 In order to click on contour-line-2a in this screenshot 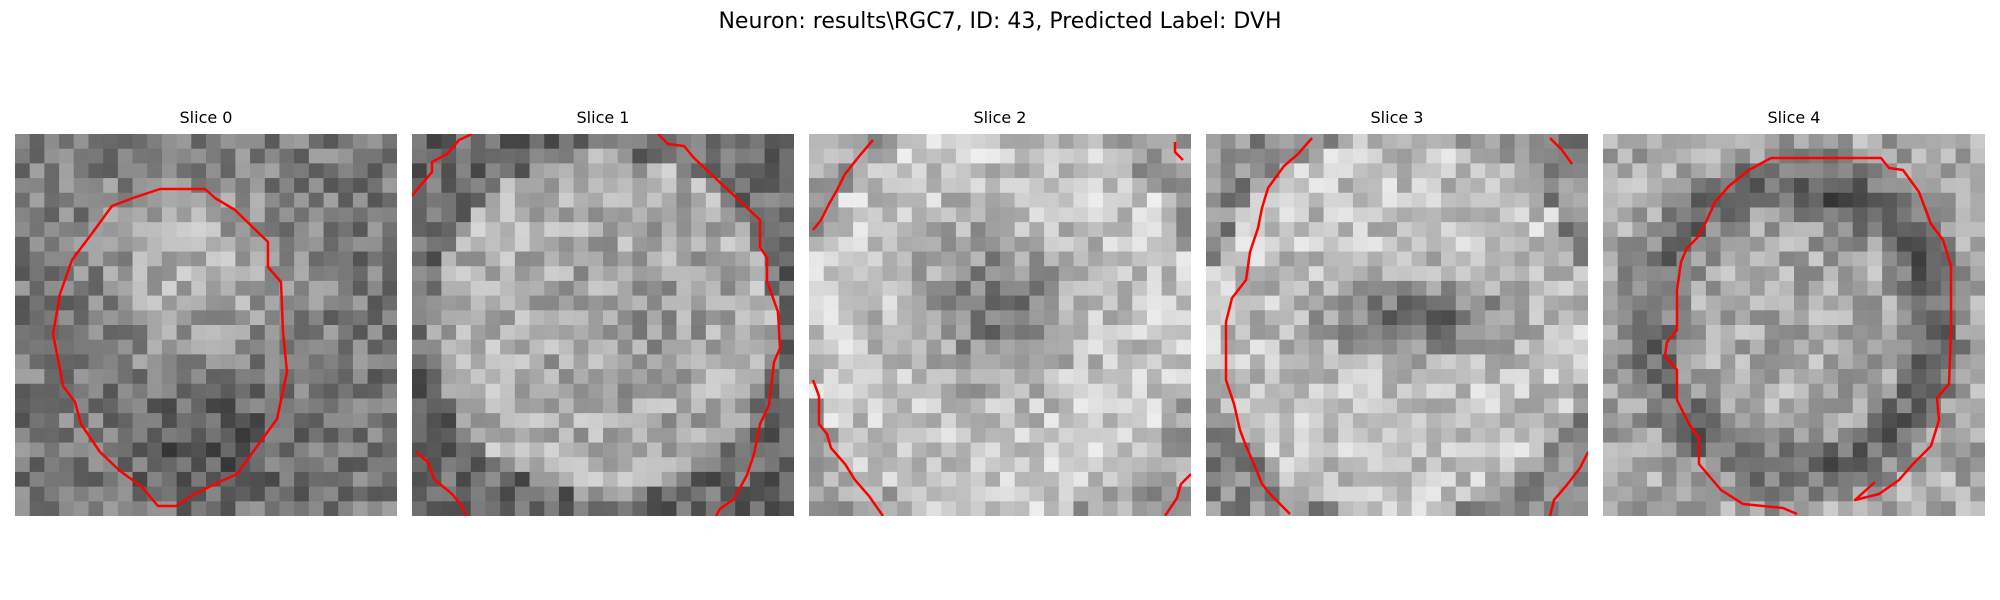, I will do `click(843, 185)`.